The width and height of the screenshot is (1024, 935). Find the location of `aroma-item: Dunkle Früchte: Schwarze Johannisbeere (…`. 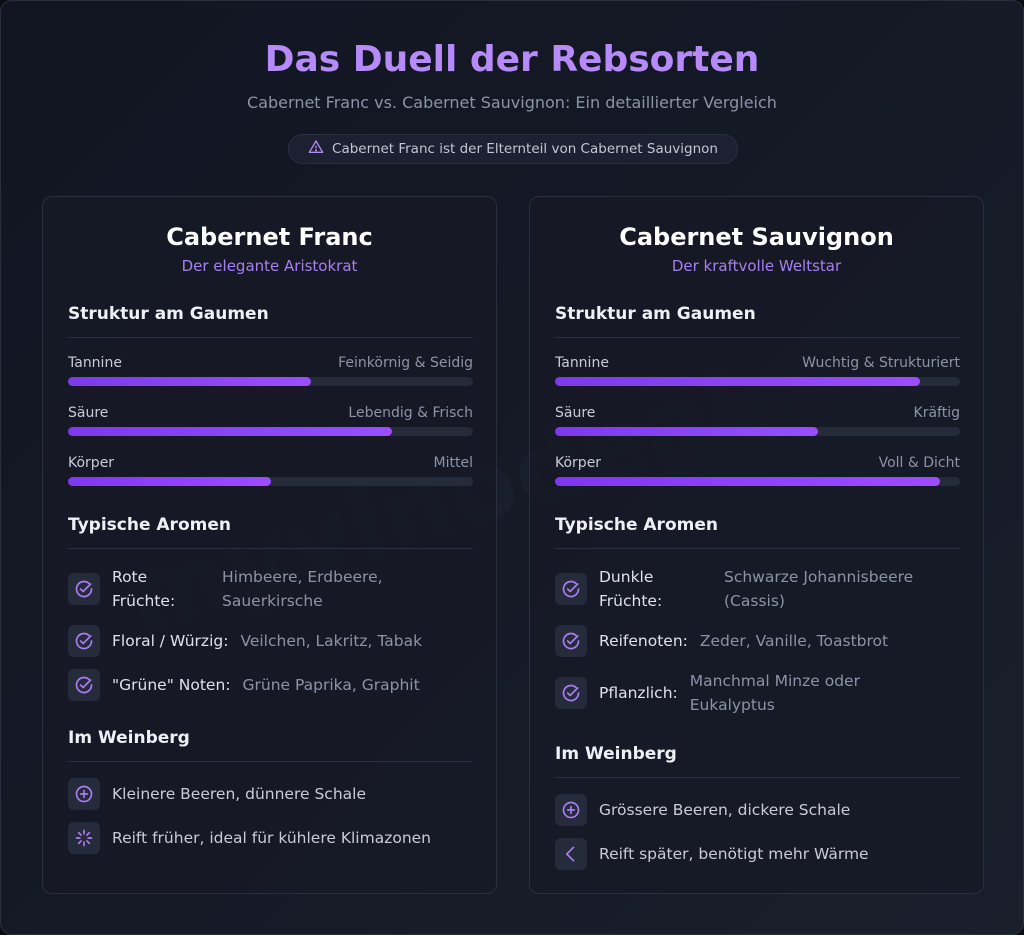

aroma-item: Dunkle Früchte: Schwarze Johannisbeere (… is located at coordinates (757, 589).